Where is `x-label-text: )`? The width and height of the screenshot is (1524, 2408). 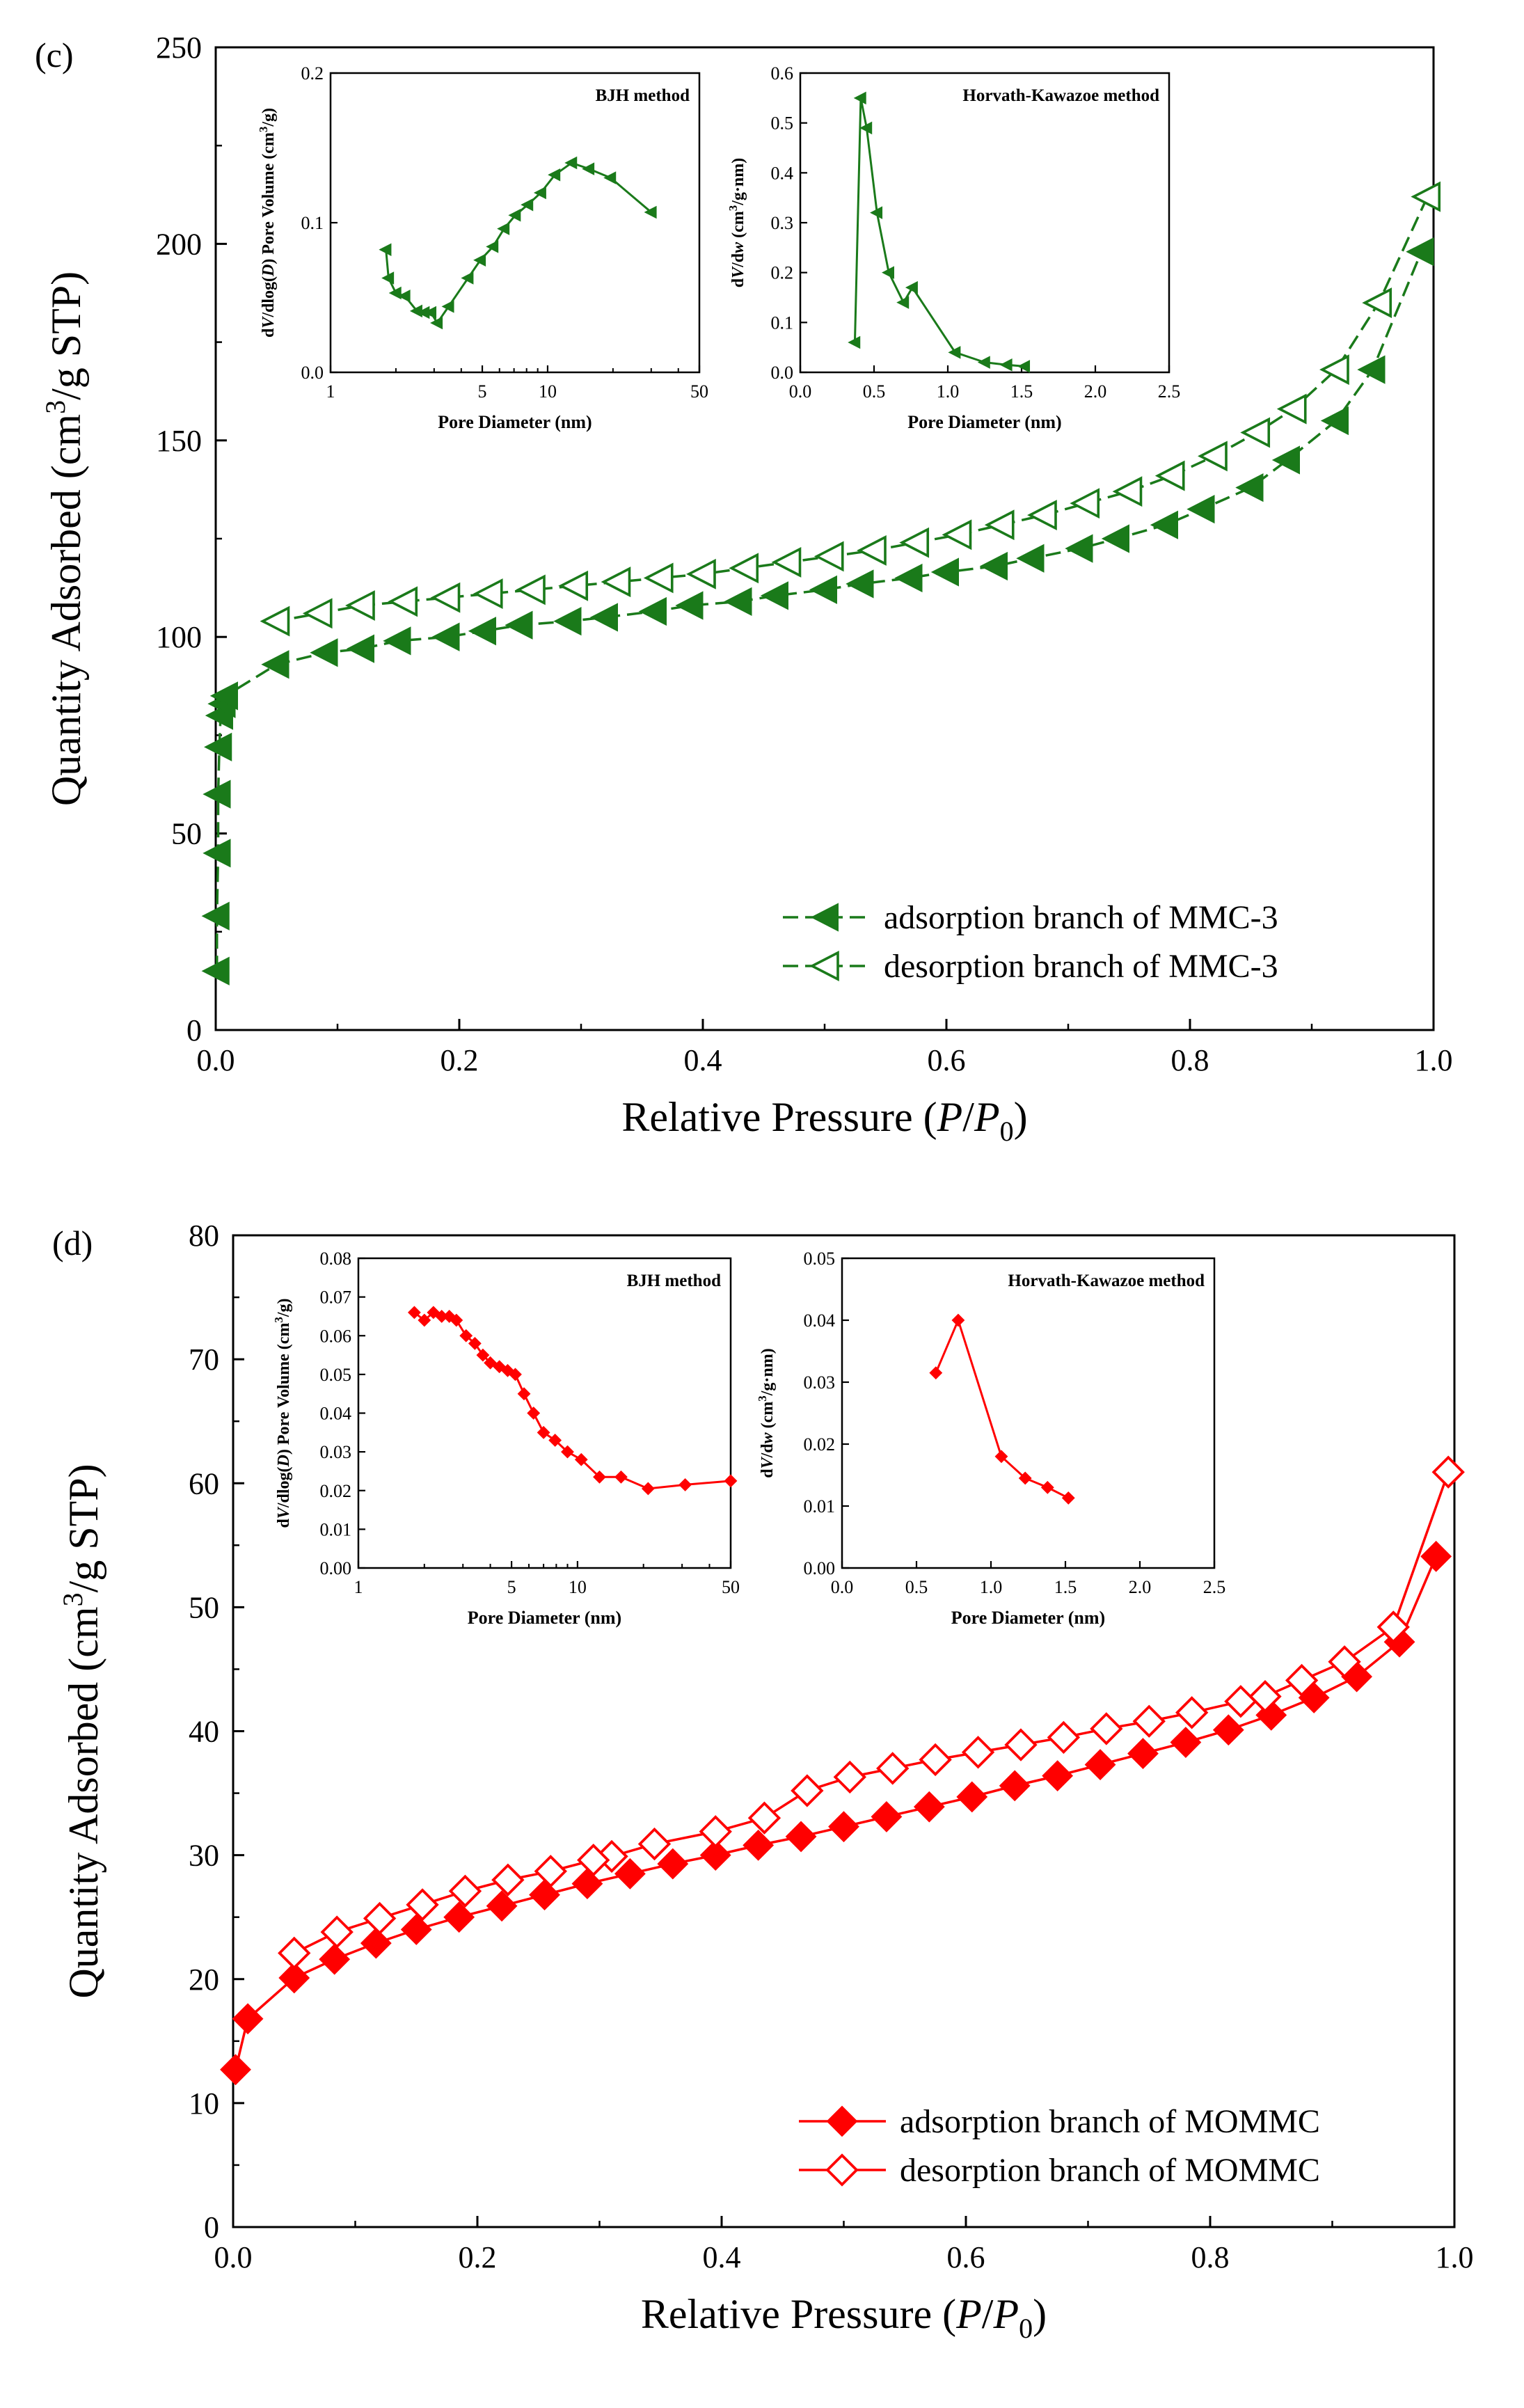
x-label-text: ) is located at coordinates (1040, 2314).